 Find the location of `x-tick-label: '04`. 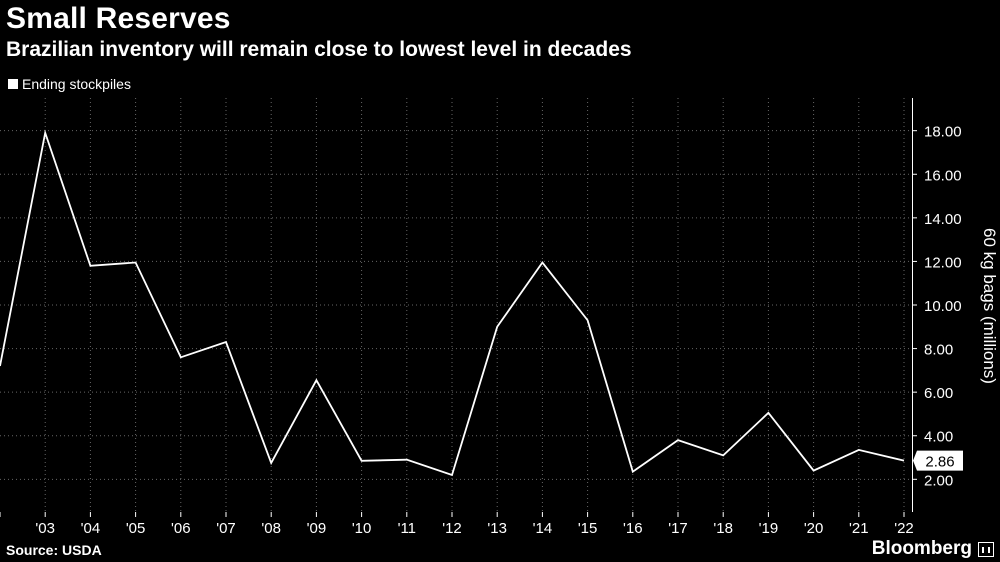

x-tick-label: '04 is located at coordinates (91, 528).